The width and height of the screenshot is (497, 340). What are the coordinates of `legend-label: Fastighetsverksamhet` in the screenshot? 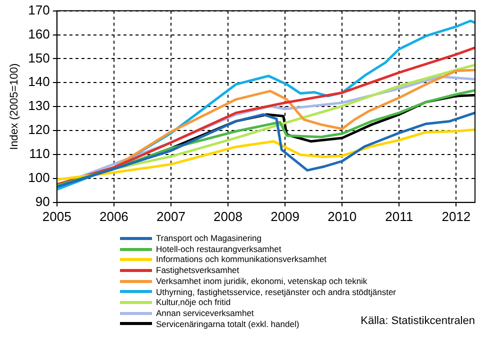 It's located at (198, 270).